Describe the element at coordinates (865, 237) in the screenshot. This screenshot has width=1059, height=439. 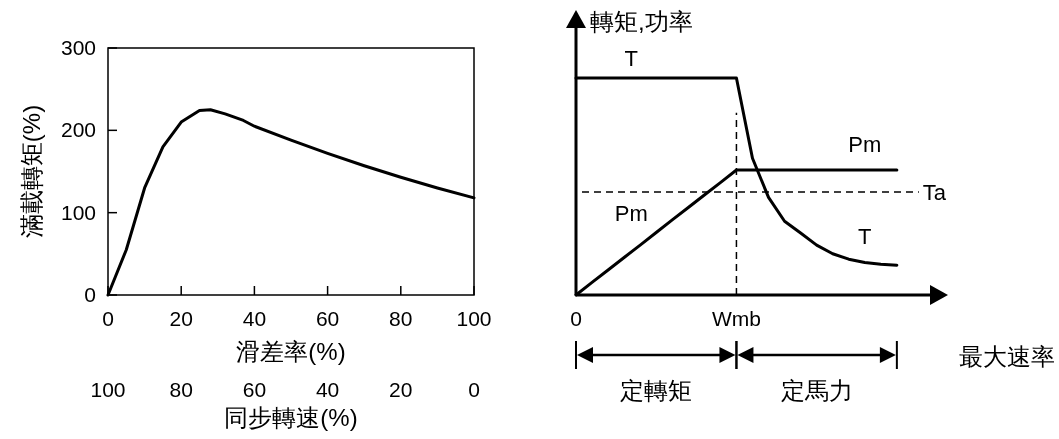
I see `text: T` at that location.